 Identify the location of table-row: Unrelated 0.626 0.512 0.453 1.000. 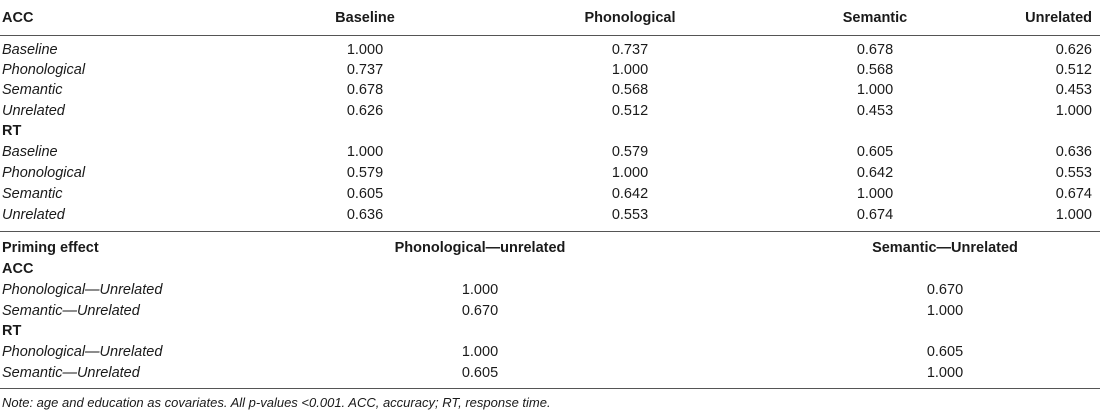
(550, 111).